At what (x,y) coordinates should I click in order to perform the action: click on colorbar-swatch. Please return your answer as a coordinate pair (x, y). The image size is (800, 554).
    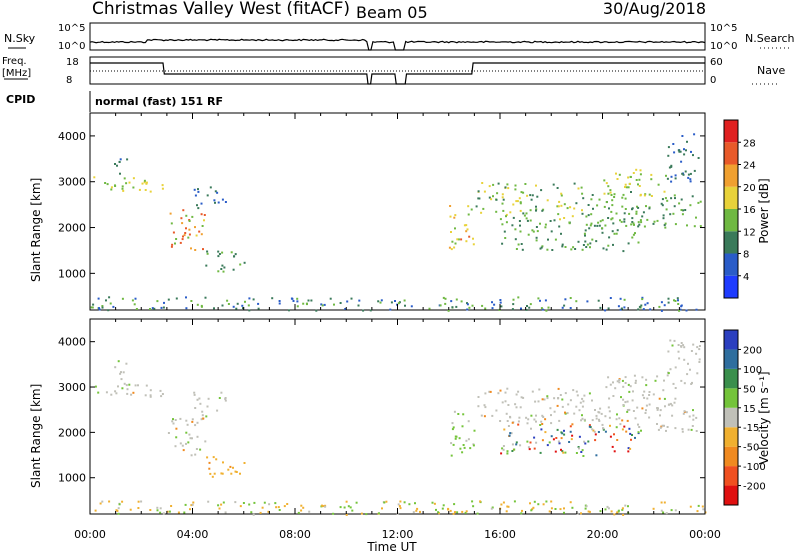
    Looking at the image, I should click on (731, 359).